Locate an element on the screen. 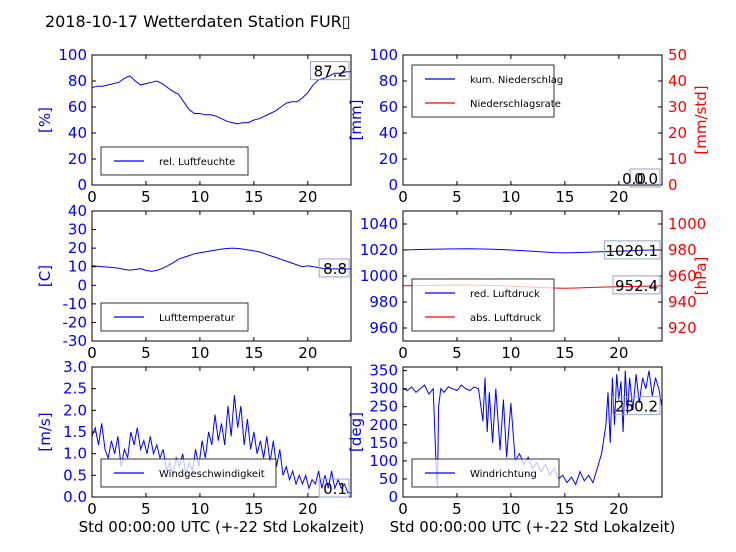 This screenshot has width=736, height=552. y-tick-label: 960 is located at coordinates (383, 328).